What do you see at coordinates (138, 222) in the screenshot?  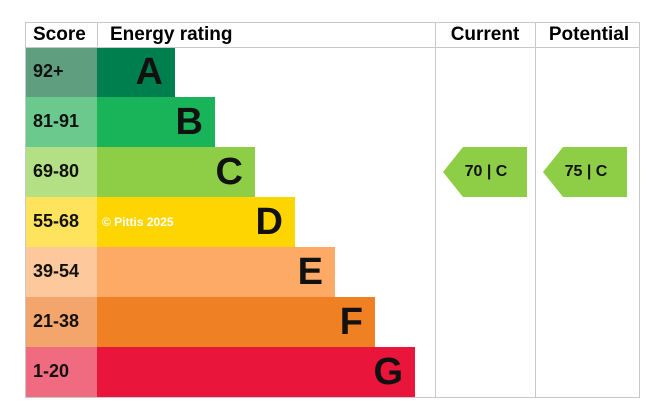 I see `watermark: © Pittis 2025` at bounding box center [138, 222].